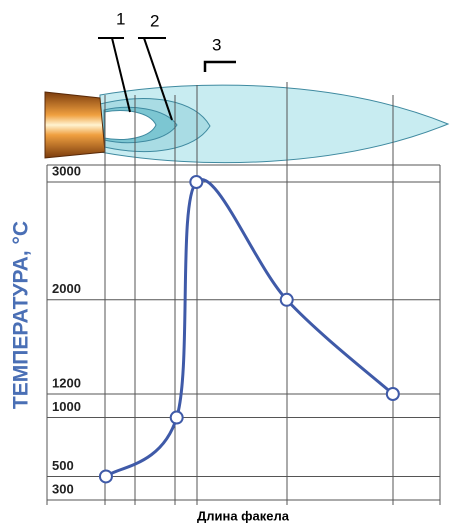  Describe the element at coordinates (66, 382) in the screenshot. I see `y-tick-label: 1200` at that location.